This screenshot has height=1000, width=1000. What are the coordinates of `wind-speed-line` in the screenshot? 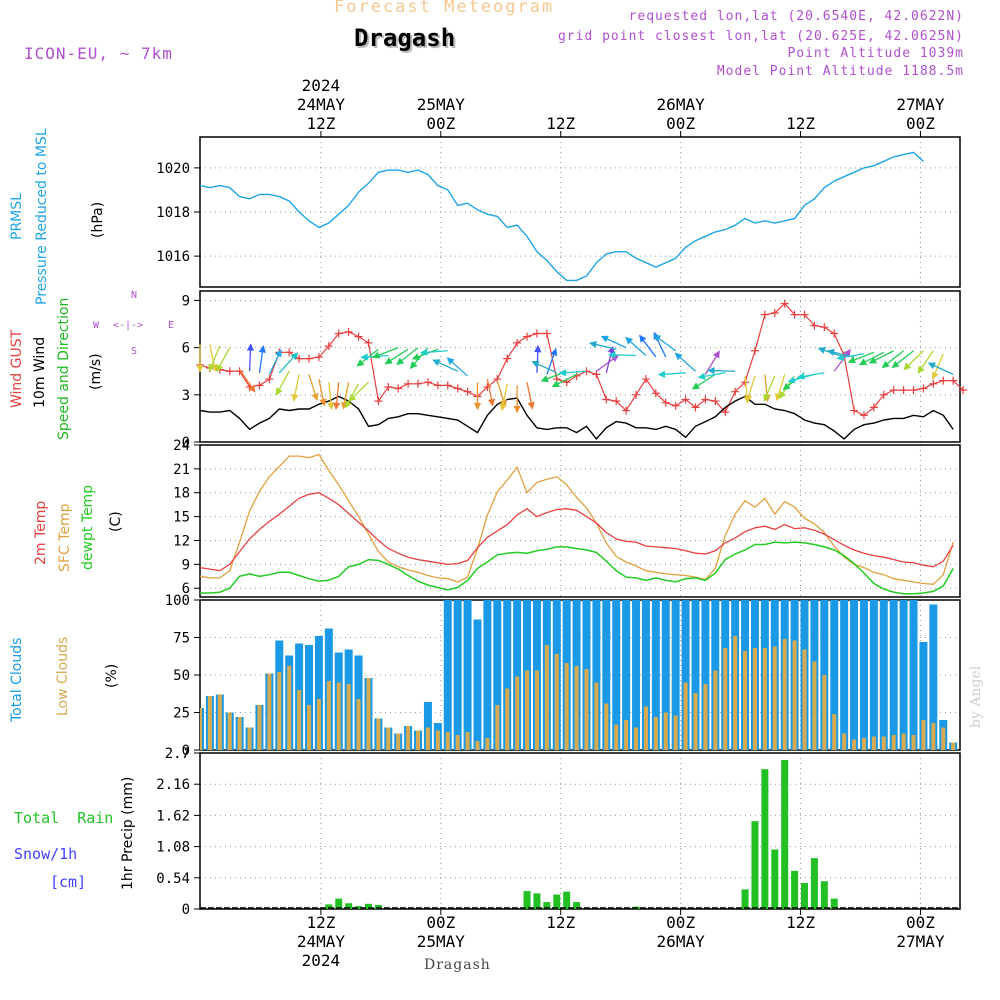 It's located at (576, 417).